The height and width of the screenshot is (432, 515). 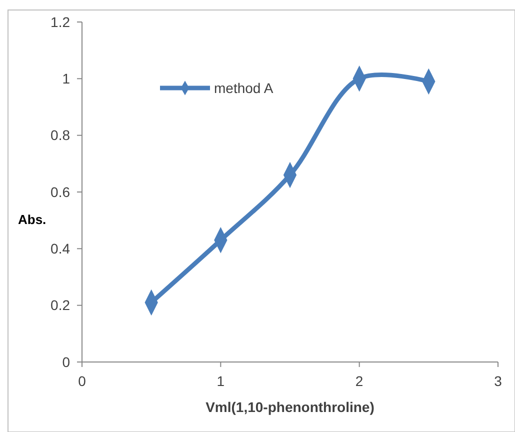 What do you see at coordinates (60, 305) in the screenshot?
I see `y-tick-label: 0.2` at bounding box center [60, 305].